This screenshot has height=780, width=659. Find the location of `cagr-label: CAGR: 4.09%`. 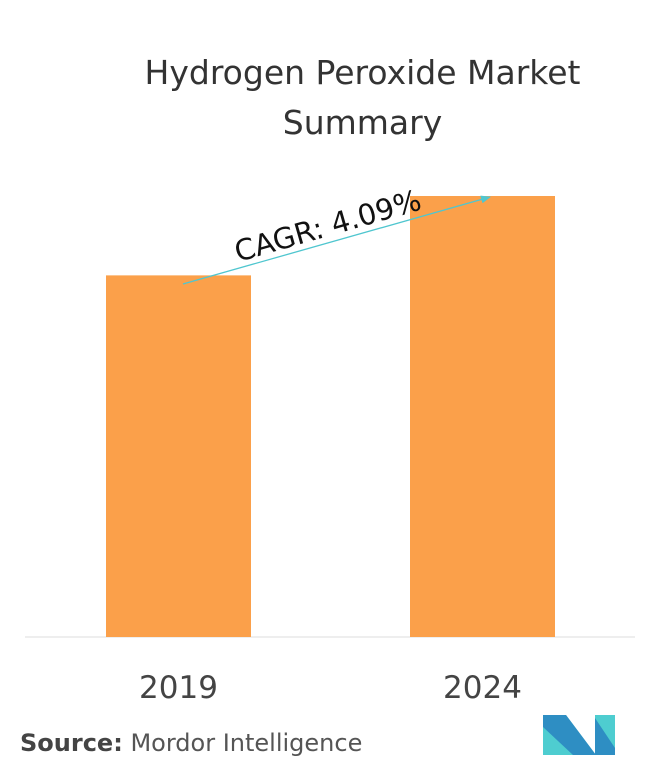

cagr-label: CAGR: 4.09% is located at coordinates (328, 226).